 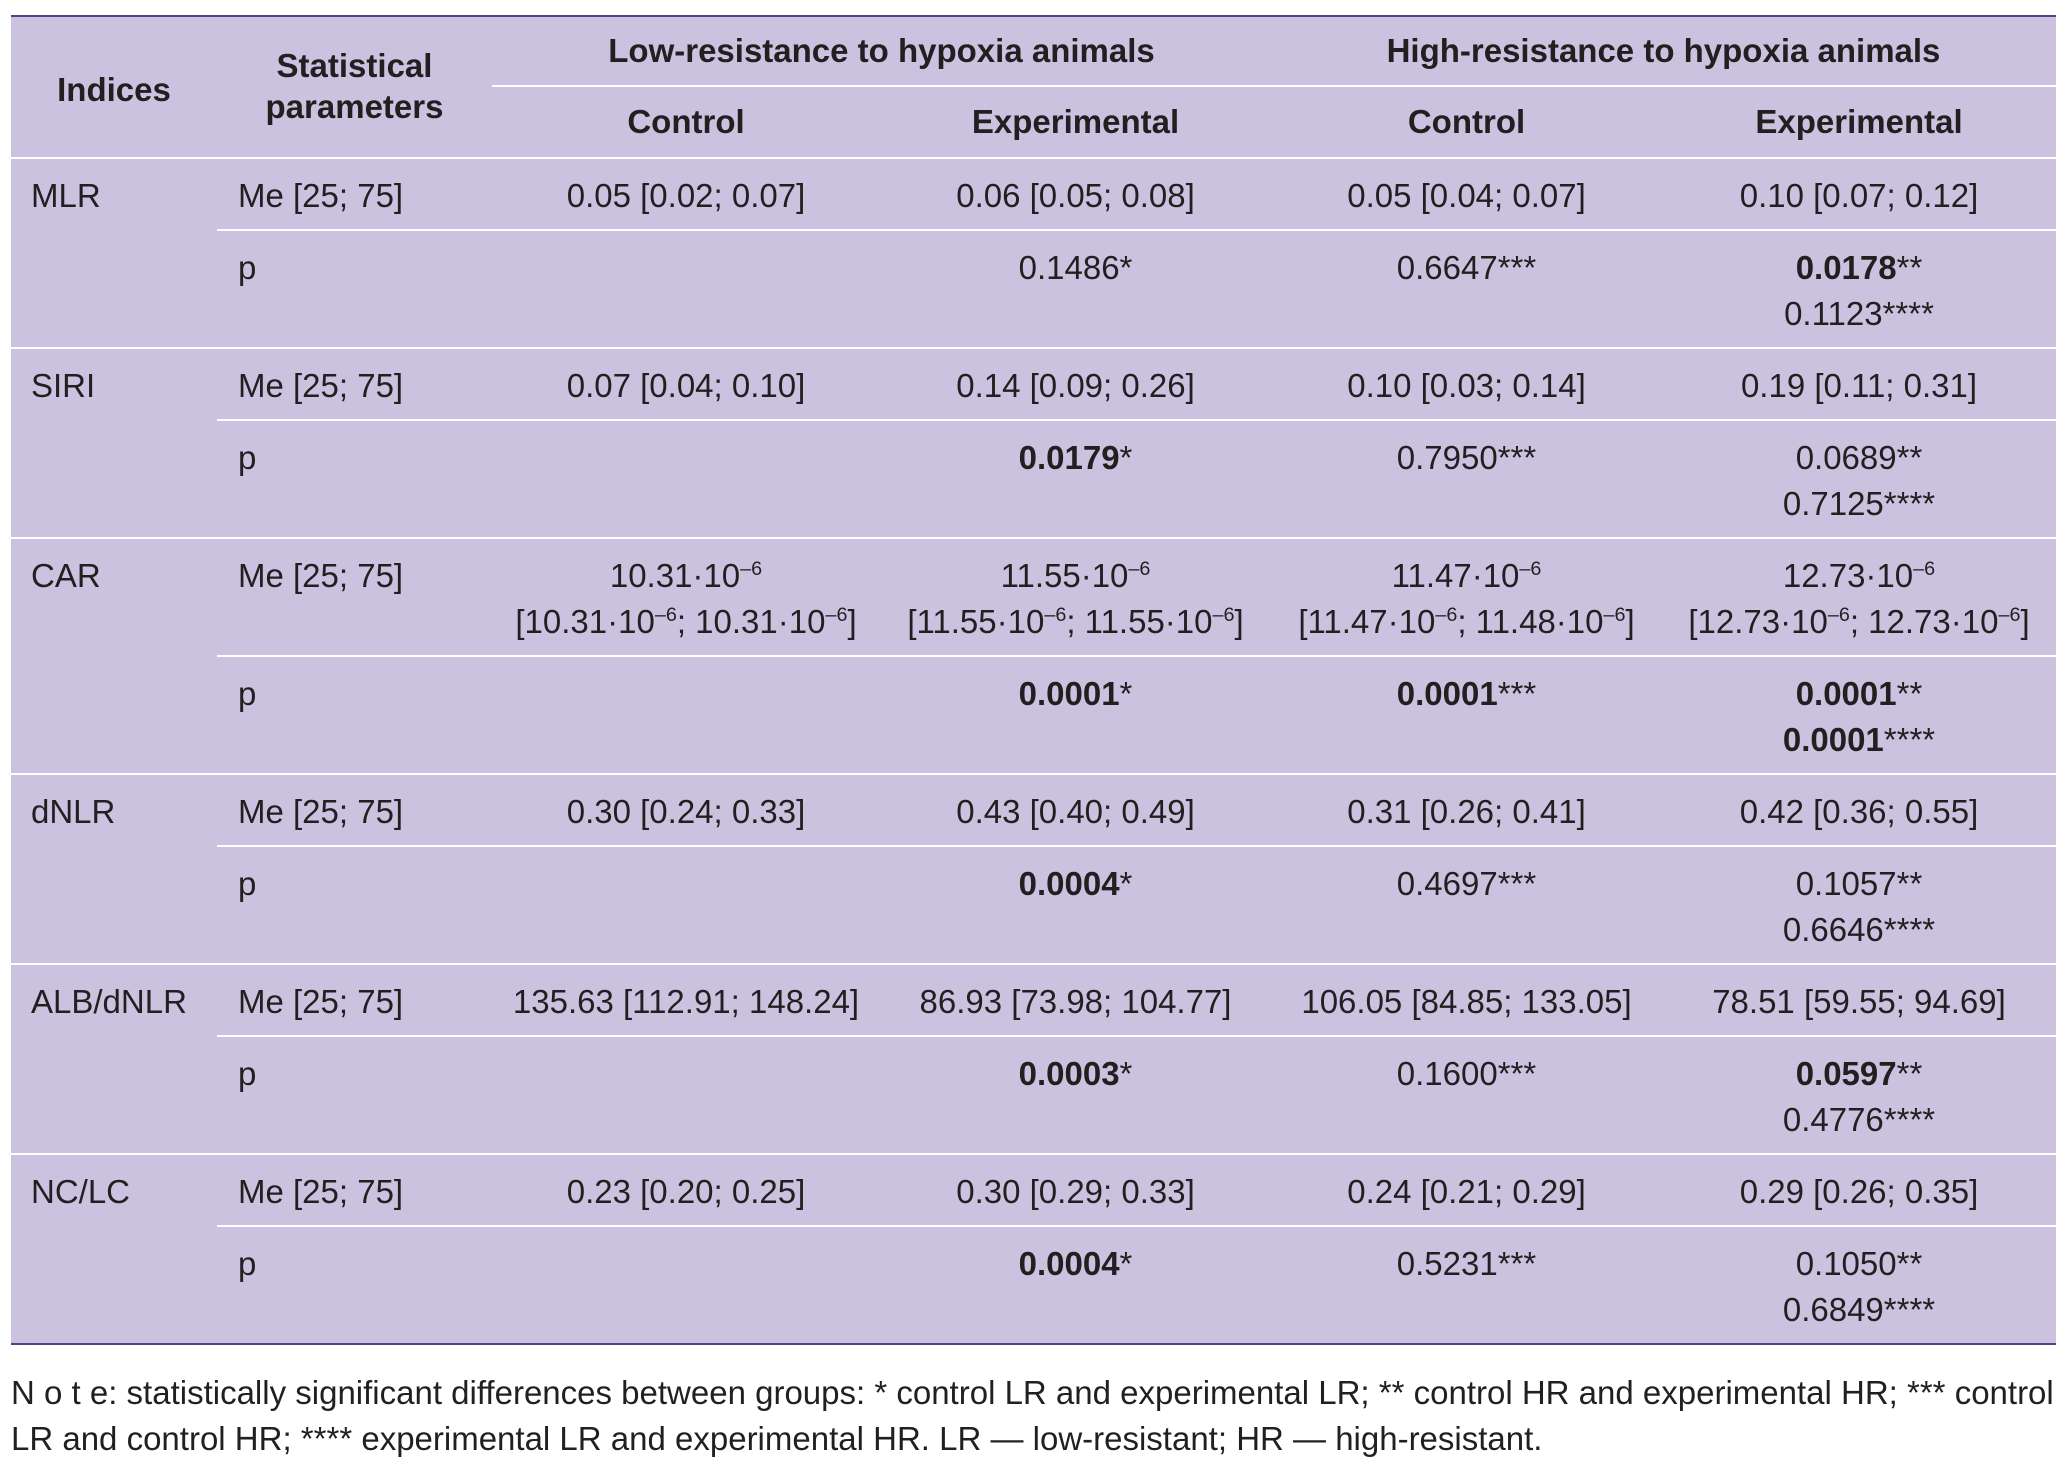 I want to click on p-value: 0.5231***, so click(x=1466, y=1263).